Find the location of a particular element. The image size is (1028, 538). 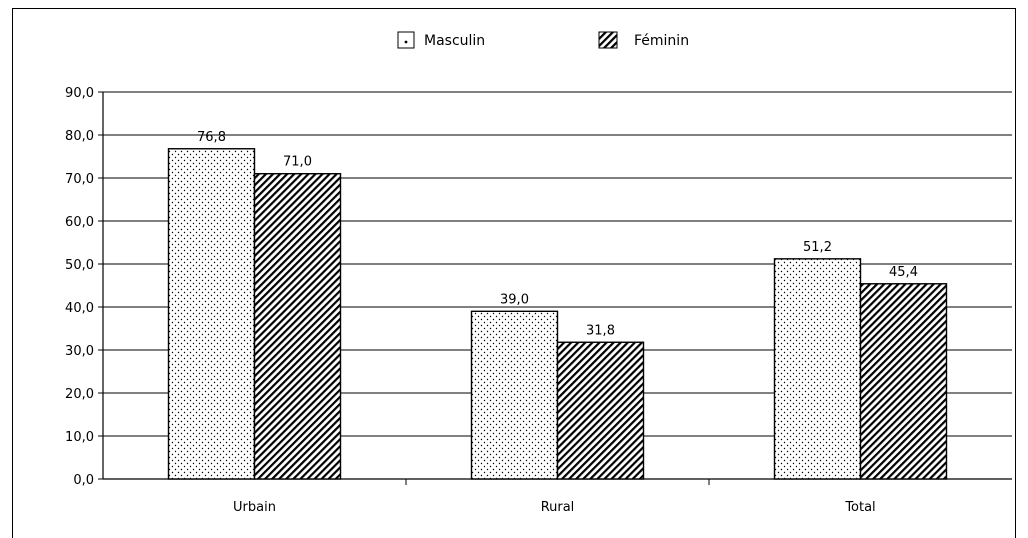

bar-fminin-urbain is located at coordinates (297, 326).